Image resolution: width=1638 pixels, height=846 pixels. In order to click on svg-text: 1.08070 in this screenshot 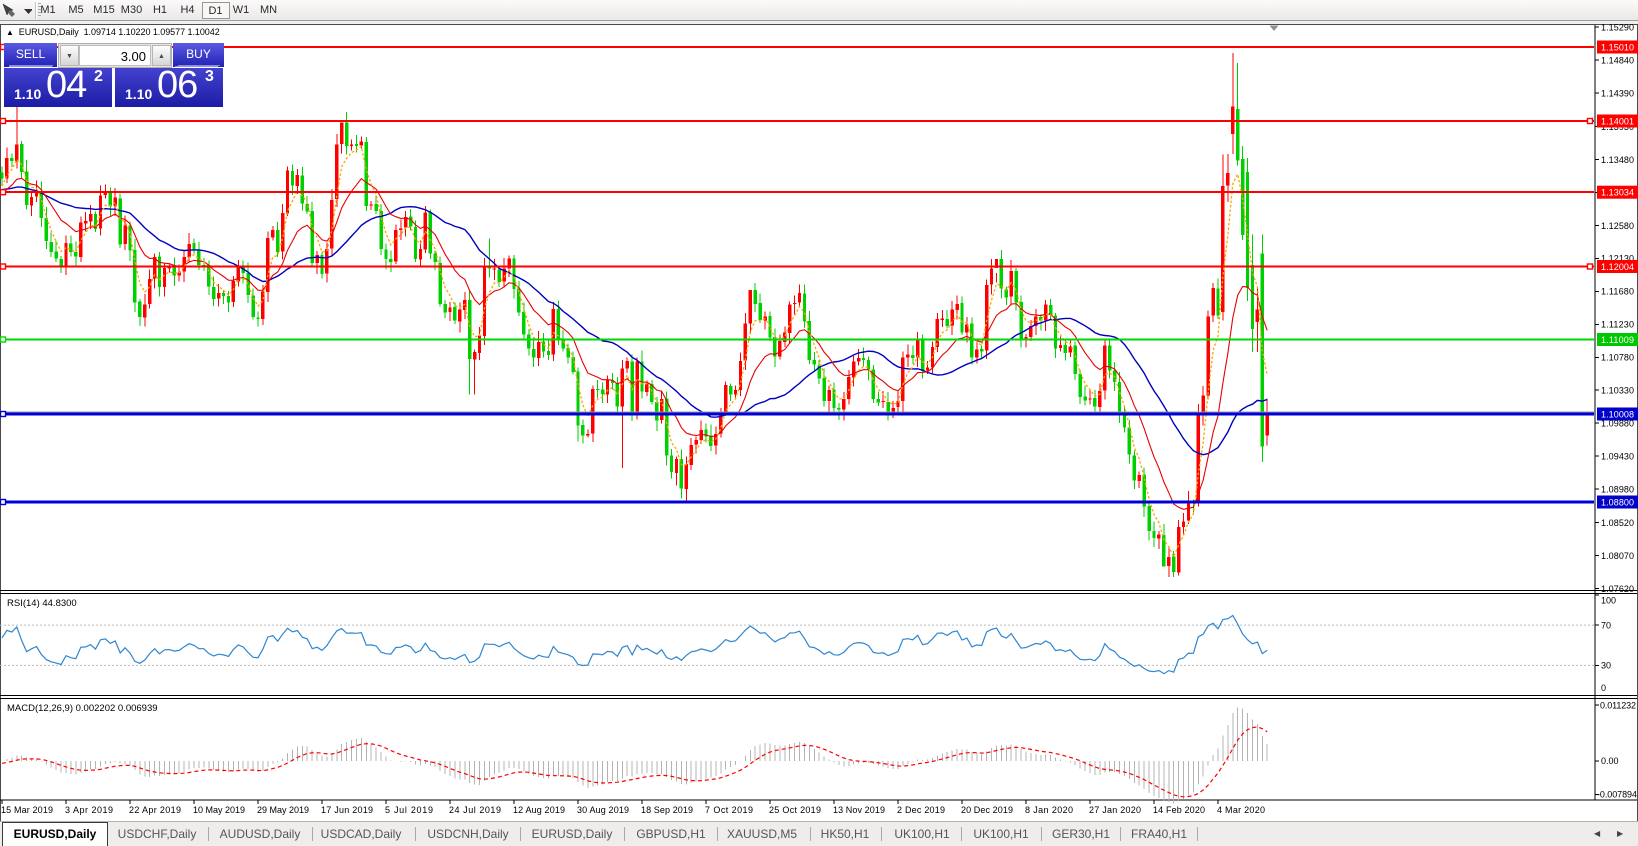, I will do `click(1617, 556)`.